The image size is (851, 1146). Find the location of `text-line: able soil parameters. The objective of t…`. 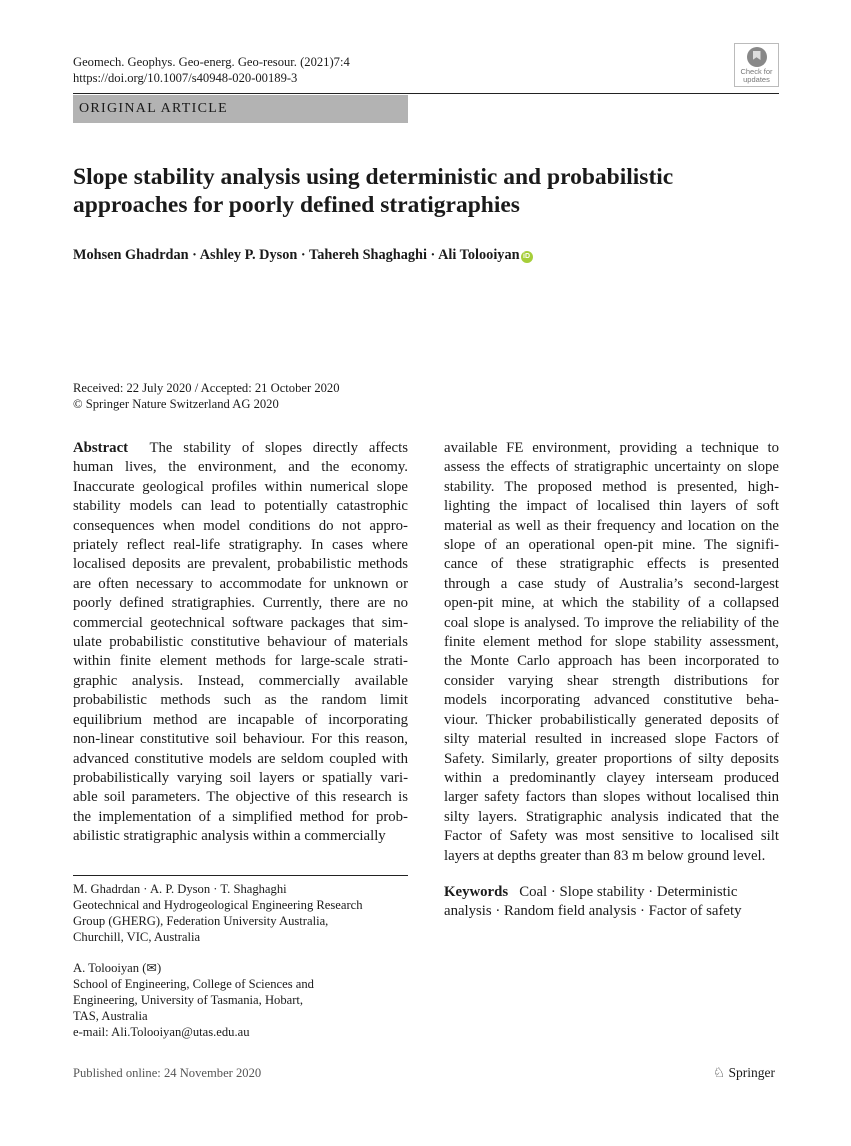

text-line: able soil parameters. The objective of t… is located at coordinates (240, 797).